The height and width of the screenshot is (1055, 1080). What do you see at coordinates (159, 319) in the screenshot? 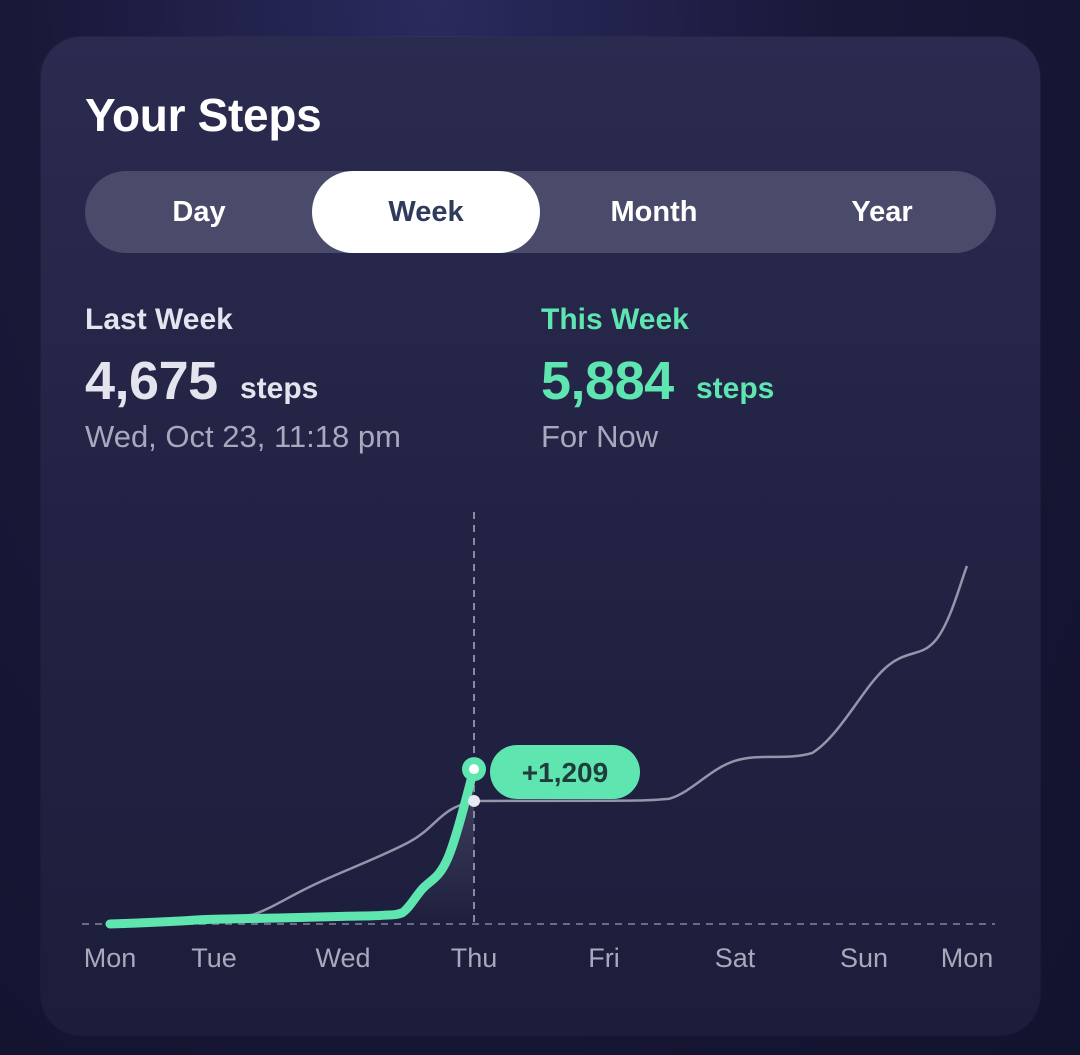
I see `last-week-label: Last Week` at bounding box center [159, 319].